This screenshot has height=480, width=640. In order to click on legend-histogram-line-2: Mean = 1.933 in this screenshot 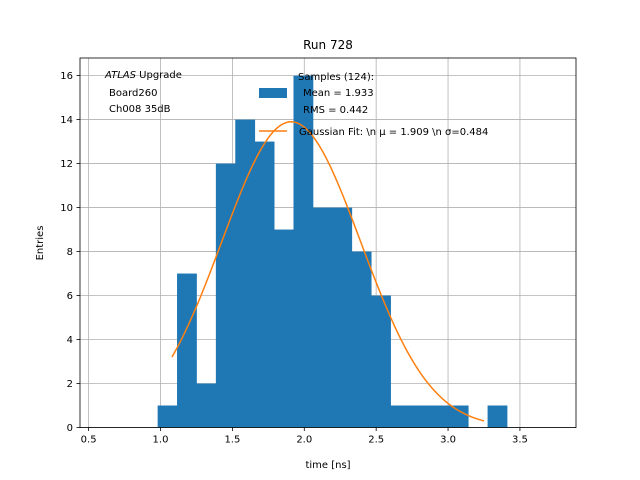, I will do `click(338, 93)`.